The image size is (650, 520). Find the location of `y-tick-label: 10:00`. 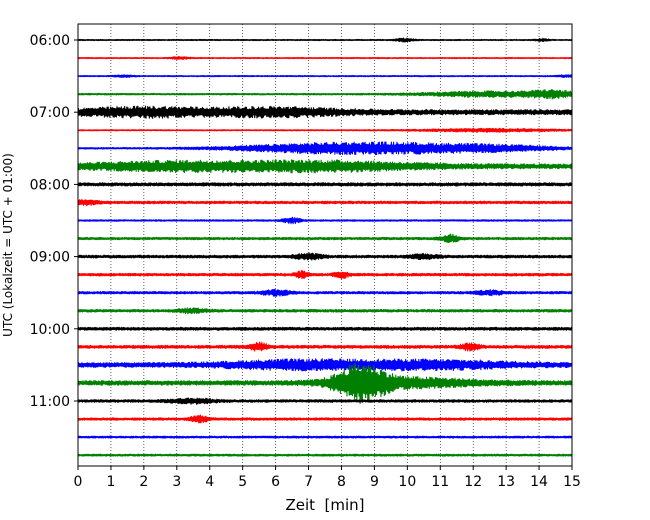

y-tick-label: 10:00 is located at coordinates (50, 330).